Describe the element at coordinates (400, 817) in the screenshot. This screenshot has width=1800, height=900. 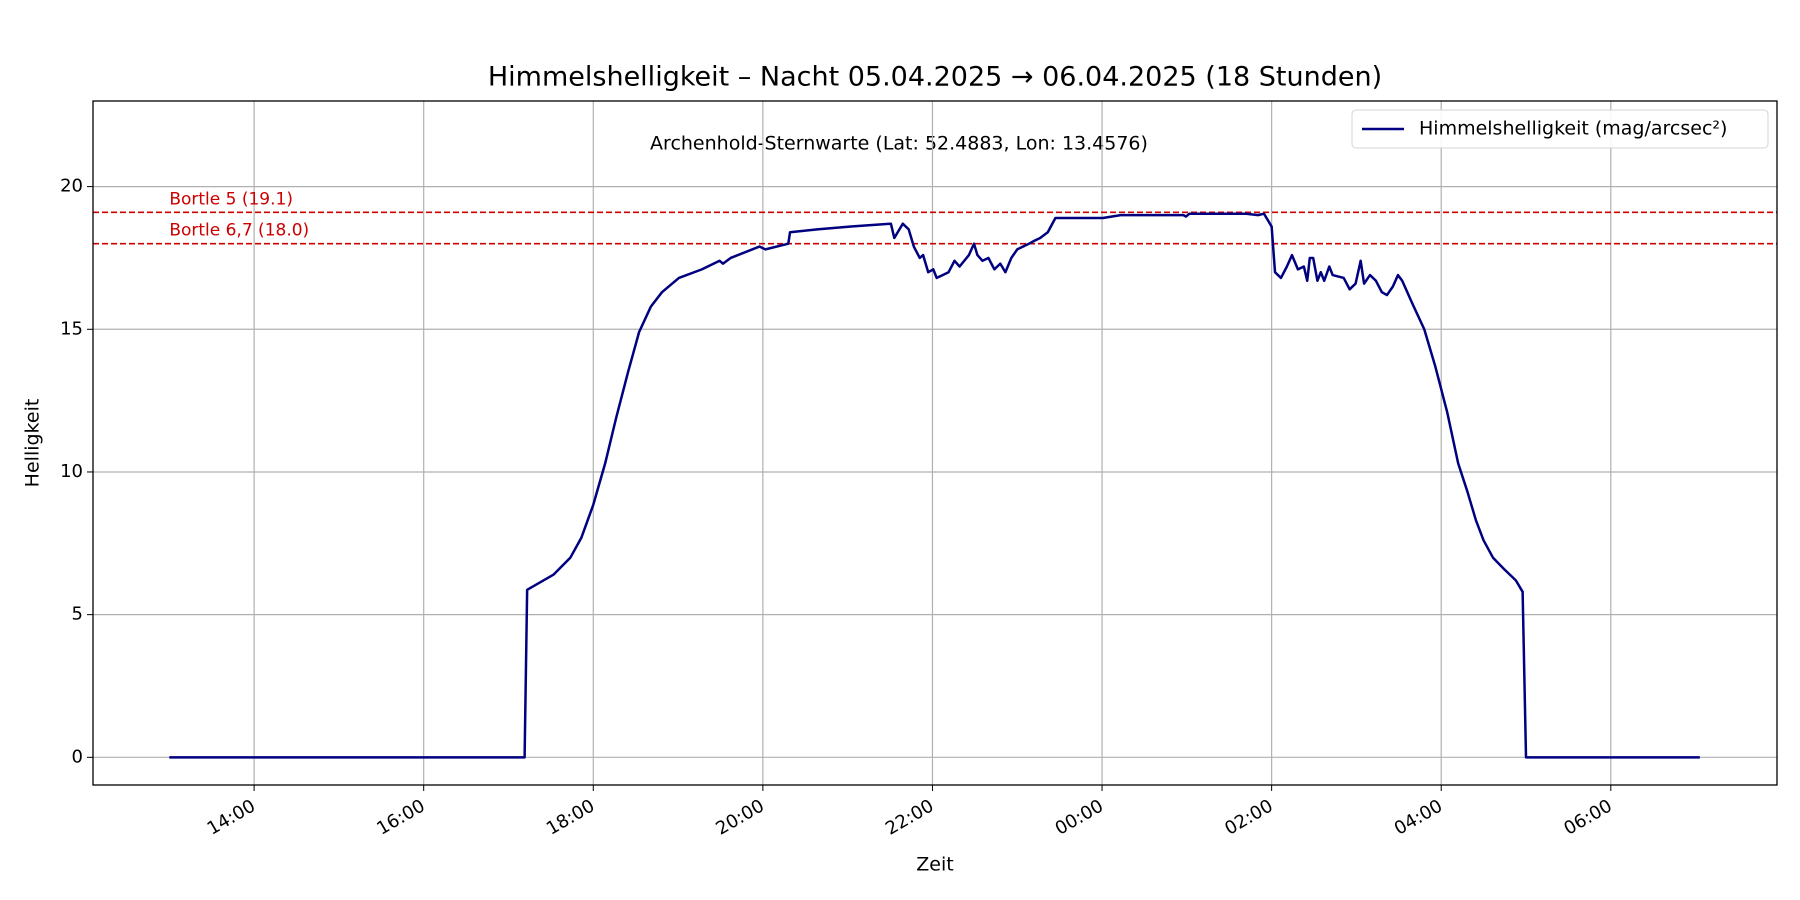
I see `x-tick-label: 16:00` at that location.